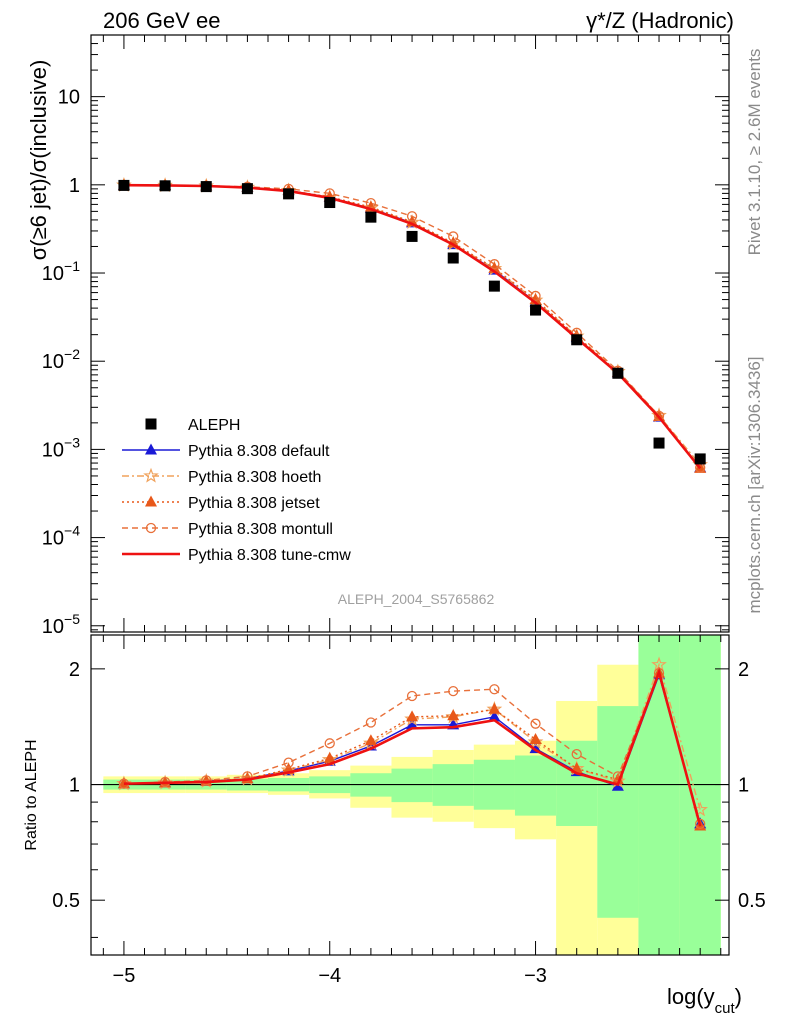 Image resolution: width=786 pixels, height=1024 pixels. I want to click on process-label: γ*/Z (Hadronic), so click(660, 20).